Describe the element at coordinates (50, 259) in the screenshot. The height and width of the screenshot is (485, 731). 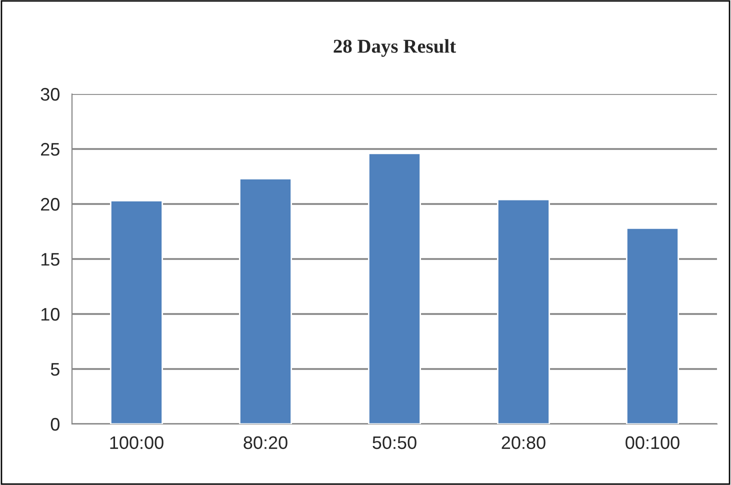
I see `y-tick-label: 15` at that location.